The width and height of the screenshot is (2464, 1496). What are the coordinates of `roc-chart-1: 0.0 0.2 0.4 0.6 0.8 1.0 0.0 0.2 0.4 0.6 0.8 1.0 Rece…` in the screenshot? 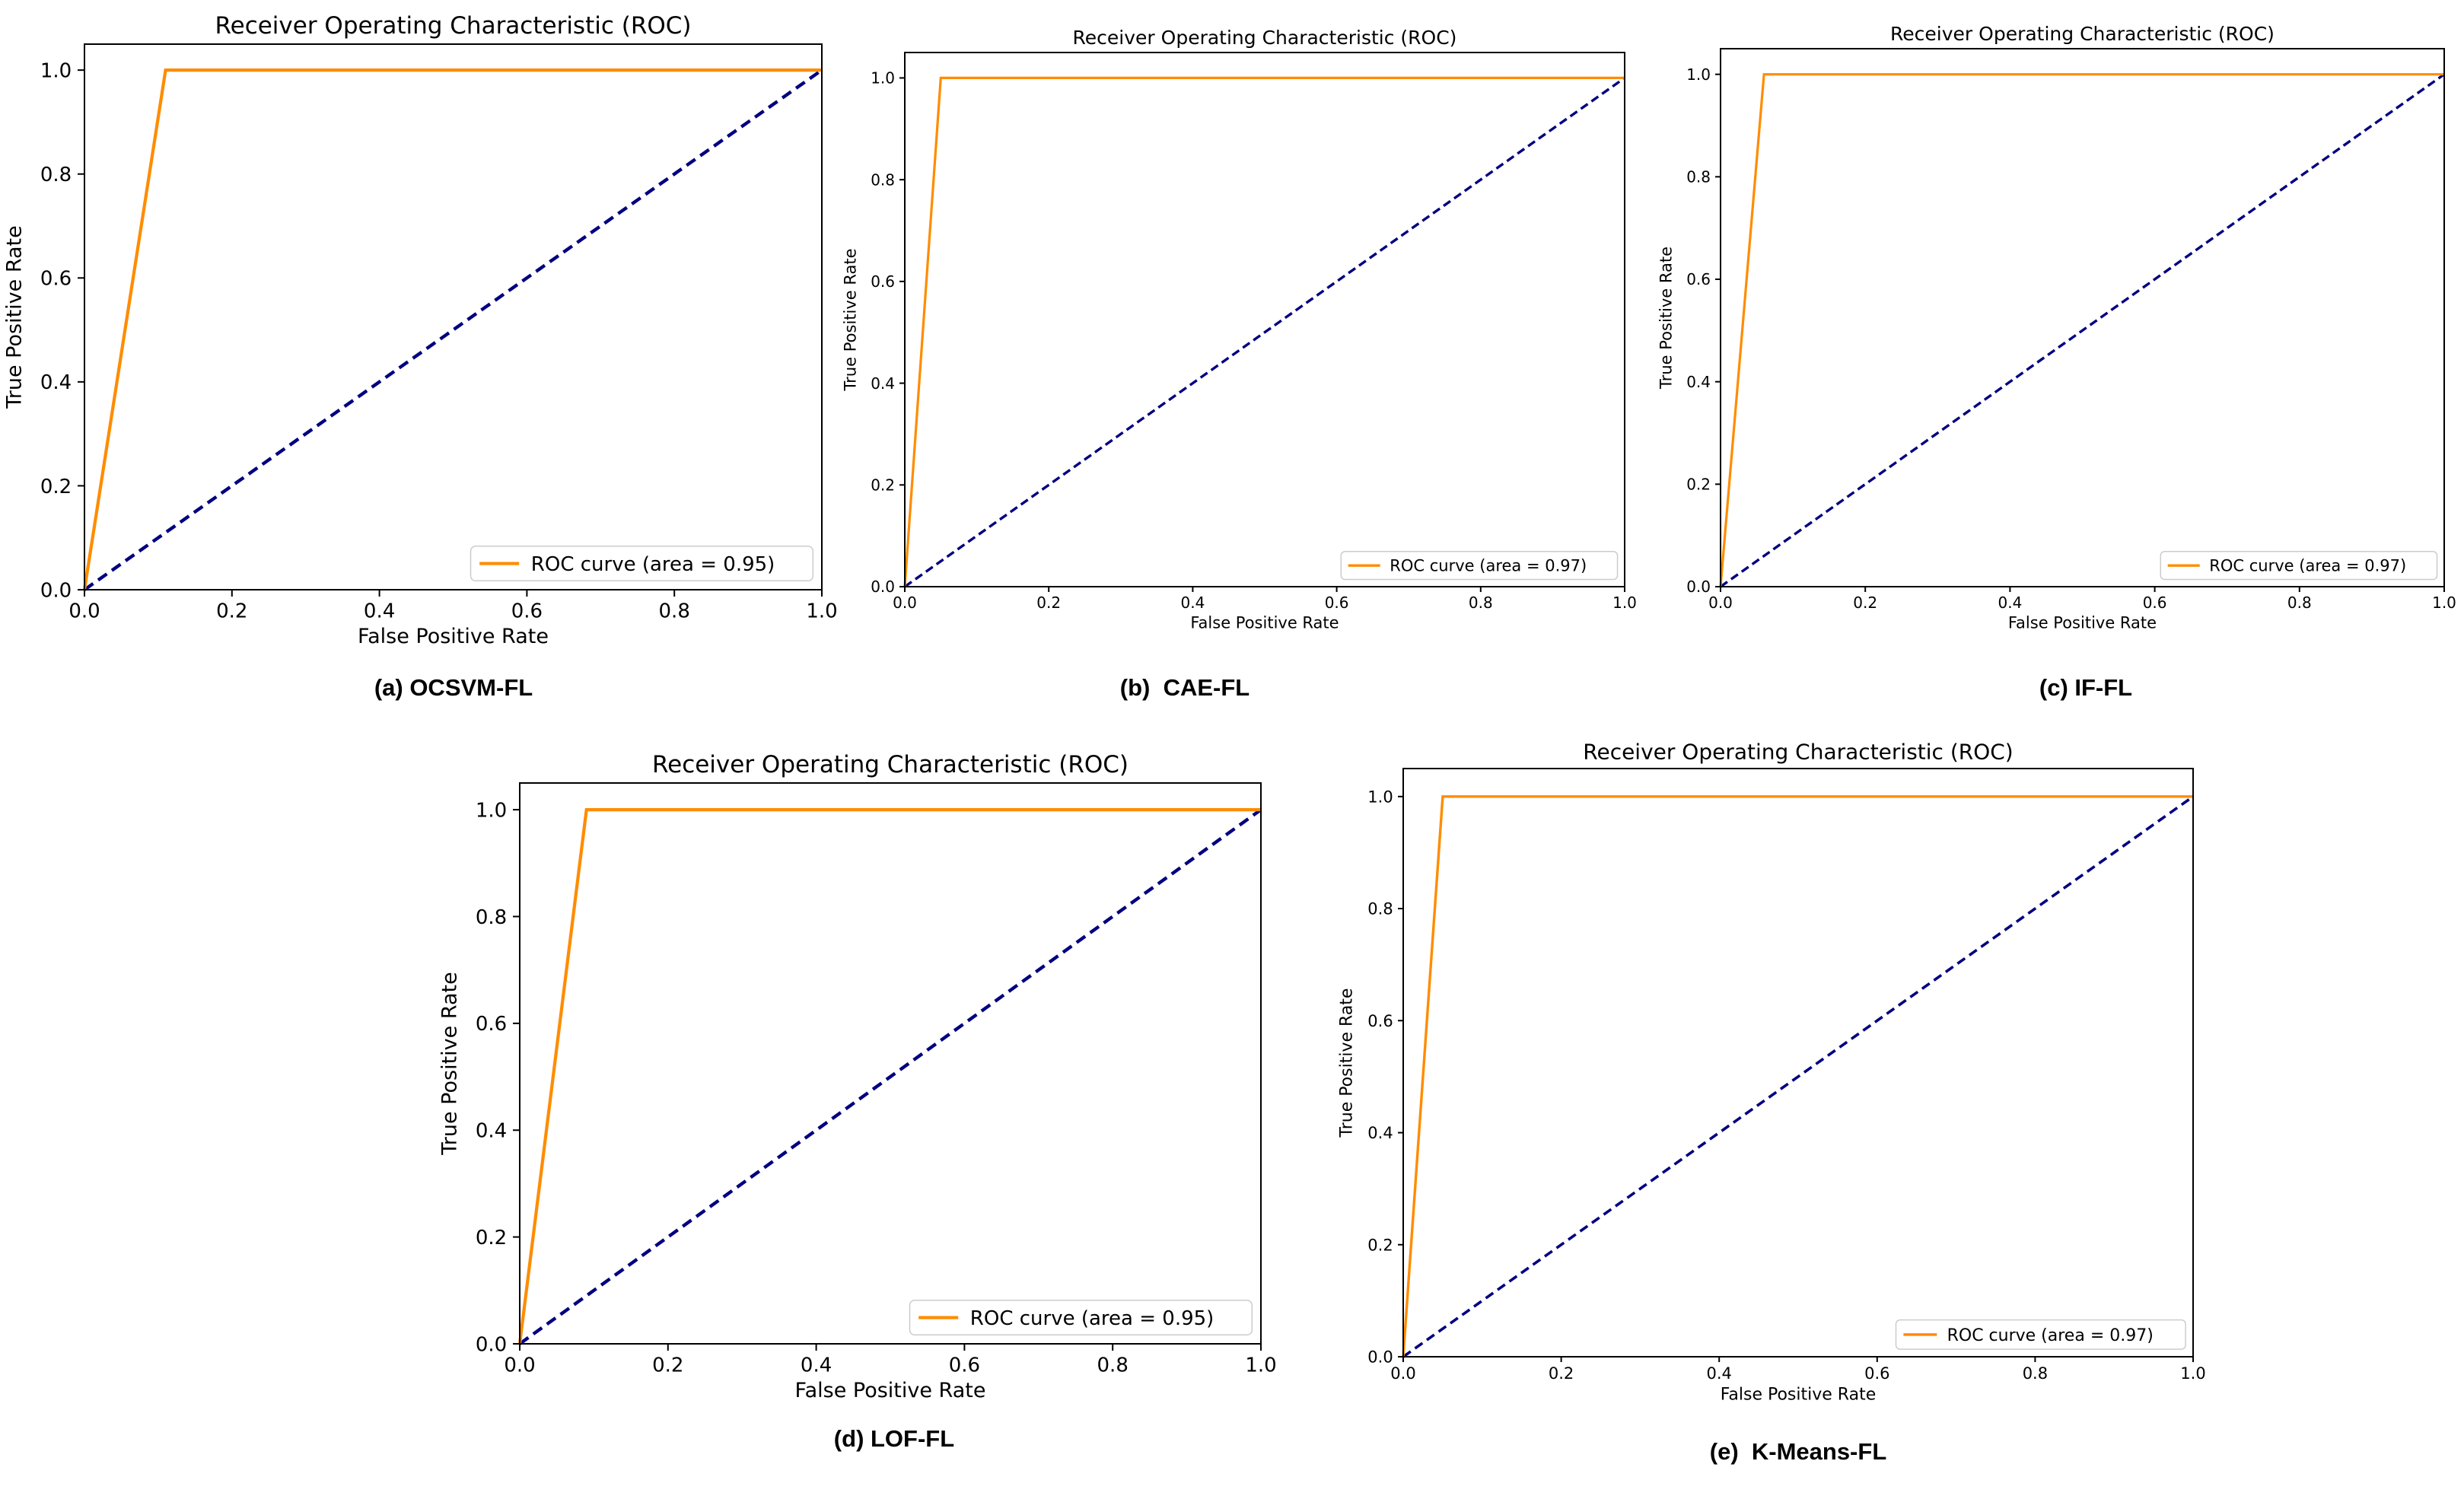 It's located at (419, 330).